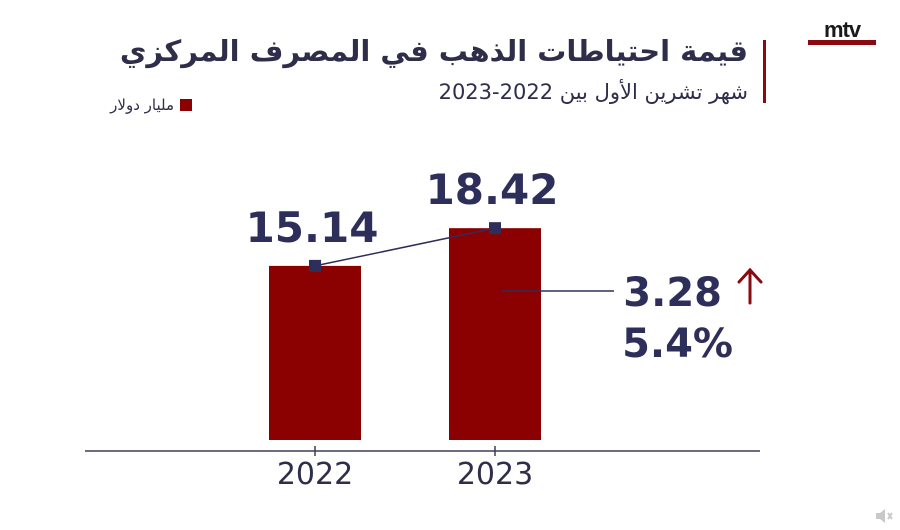  I want to click on bar-2023, so click(495, 334).